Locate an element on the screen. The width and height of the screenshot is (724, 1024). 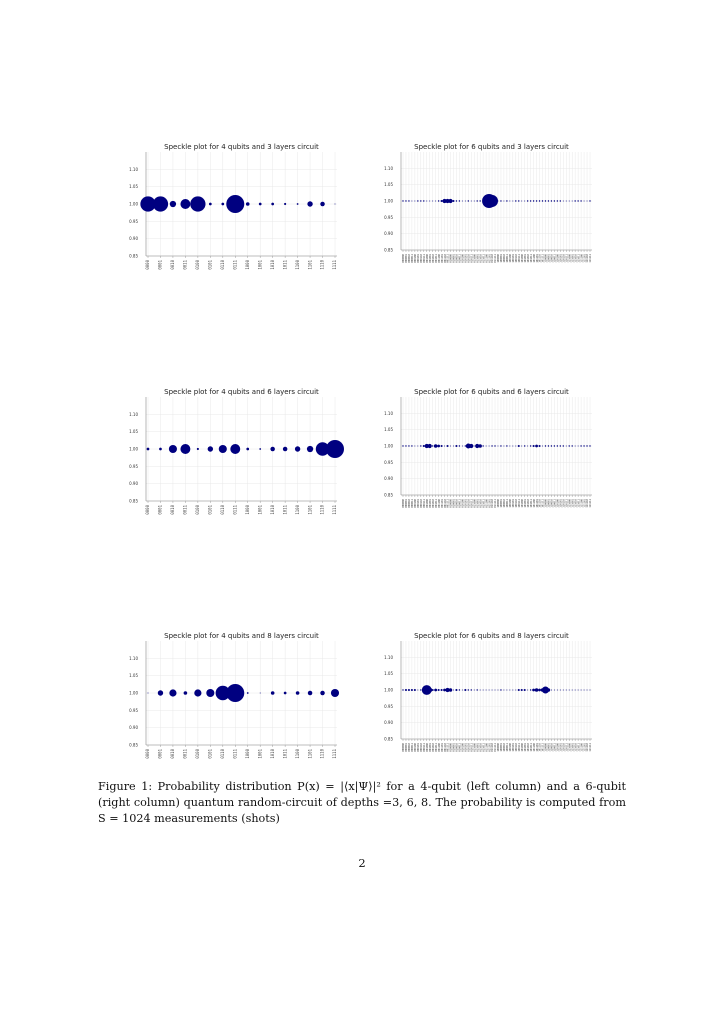
x-tick-label: 001101 is located at coordinates (442, 502).